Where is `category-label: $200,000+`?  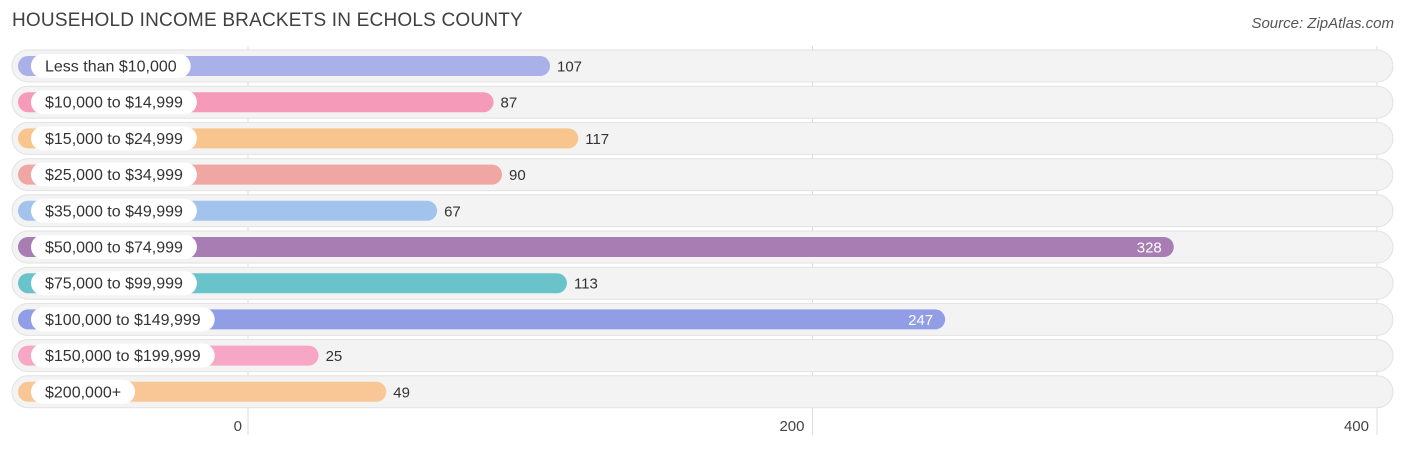 category-label: $200,000+ is located at coordinates (83, 392).